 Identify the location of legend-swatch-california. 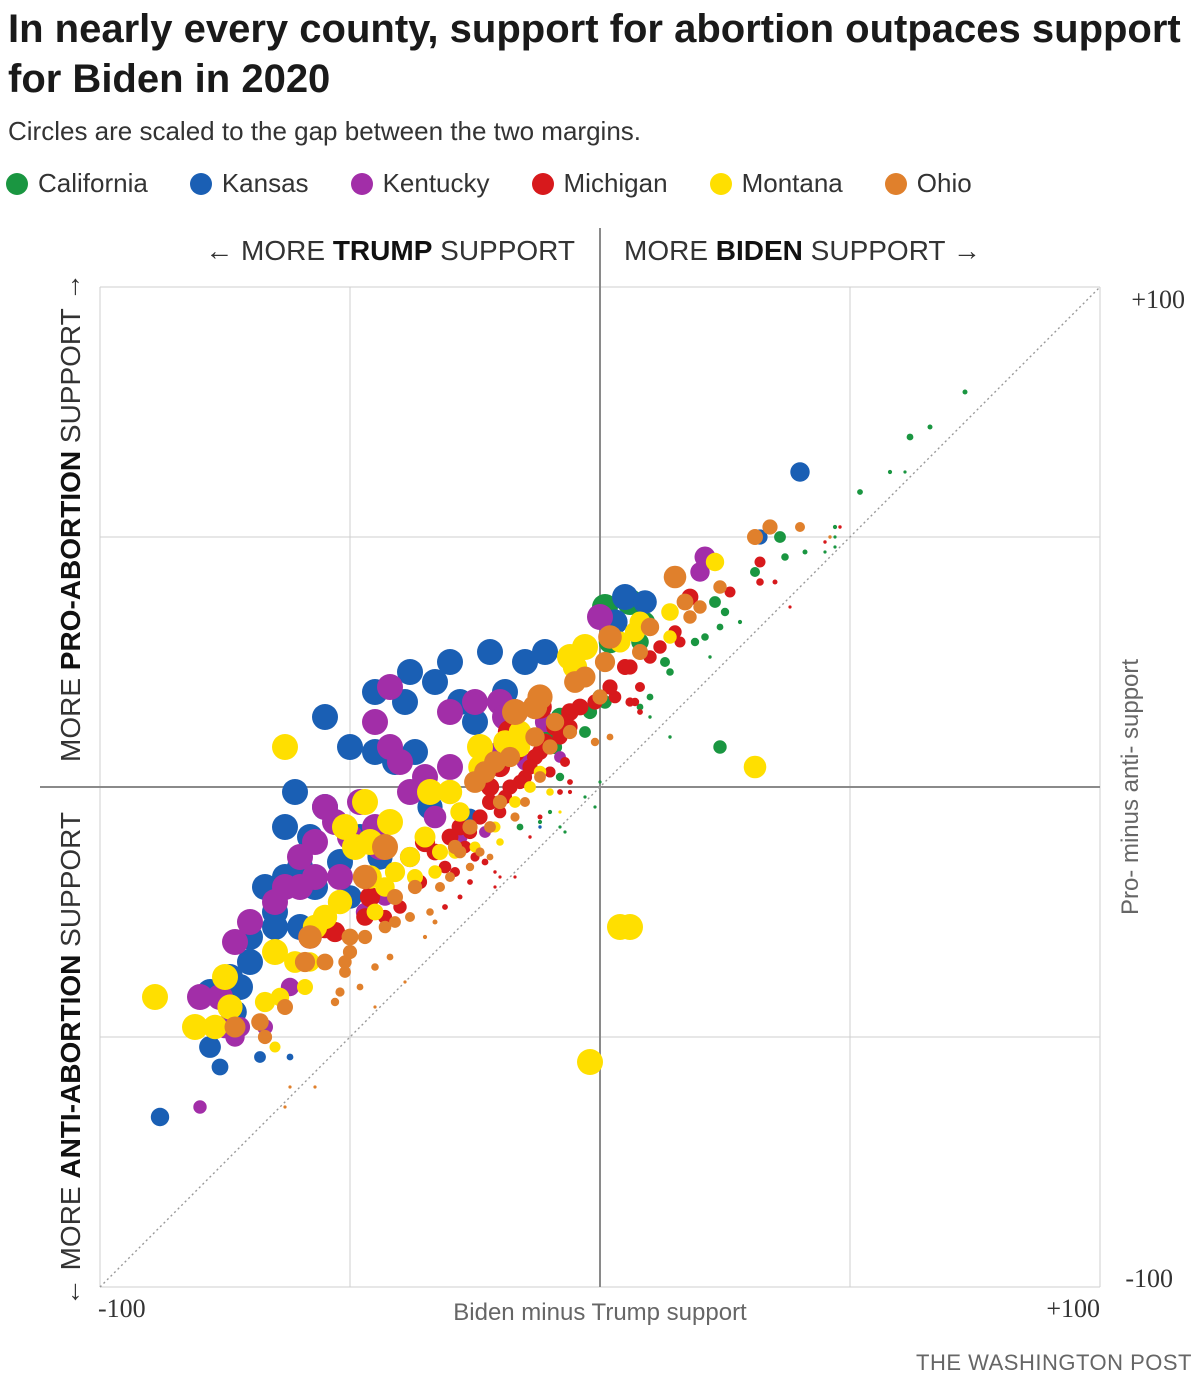
(17, 183).